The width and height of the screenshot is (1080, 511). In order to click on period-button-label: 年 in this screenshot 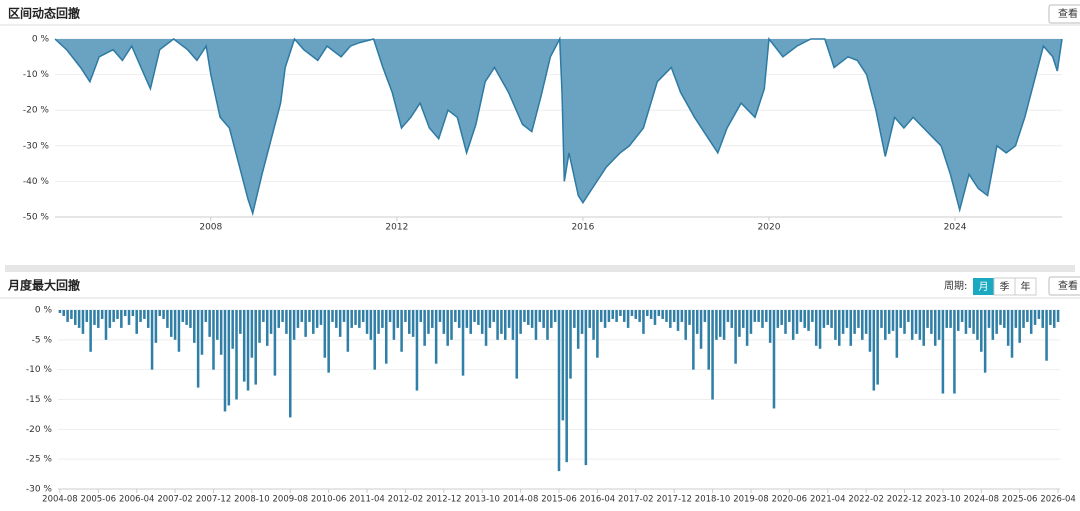, I will do `click(1026, 286)`.